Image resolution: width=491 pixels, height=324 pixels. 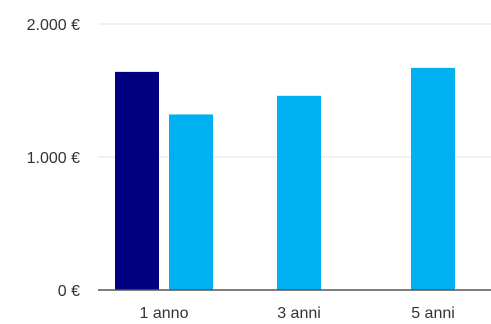 What do you see at coordinates (299, 192) in the screenshot?
I see `bar-series-2-3-anni` at bounding box center [299, 192].